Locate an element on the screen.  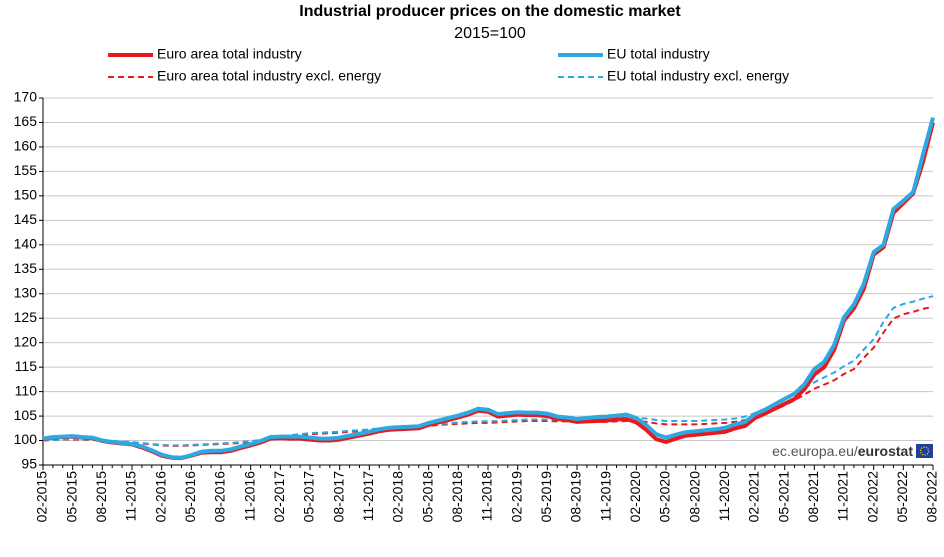
x-tick-label: 08-2016 is located at coordinates (220, 497).